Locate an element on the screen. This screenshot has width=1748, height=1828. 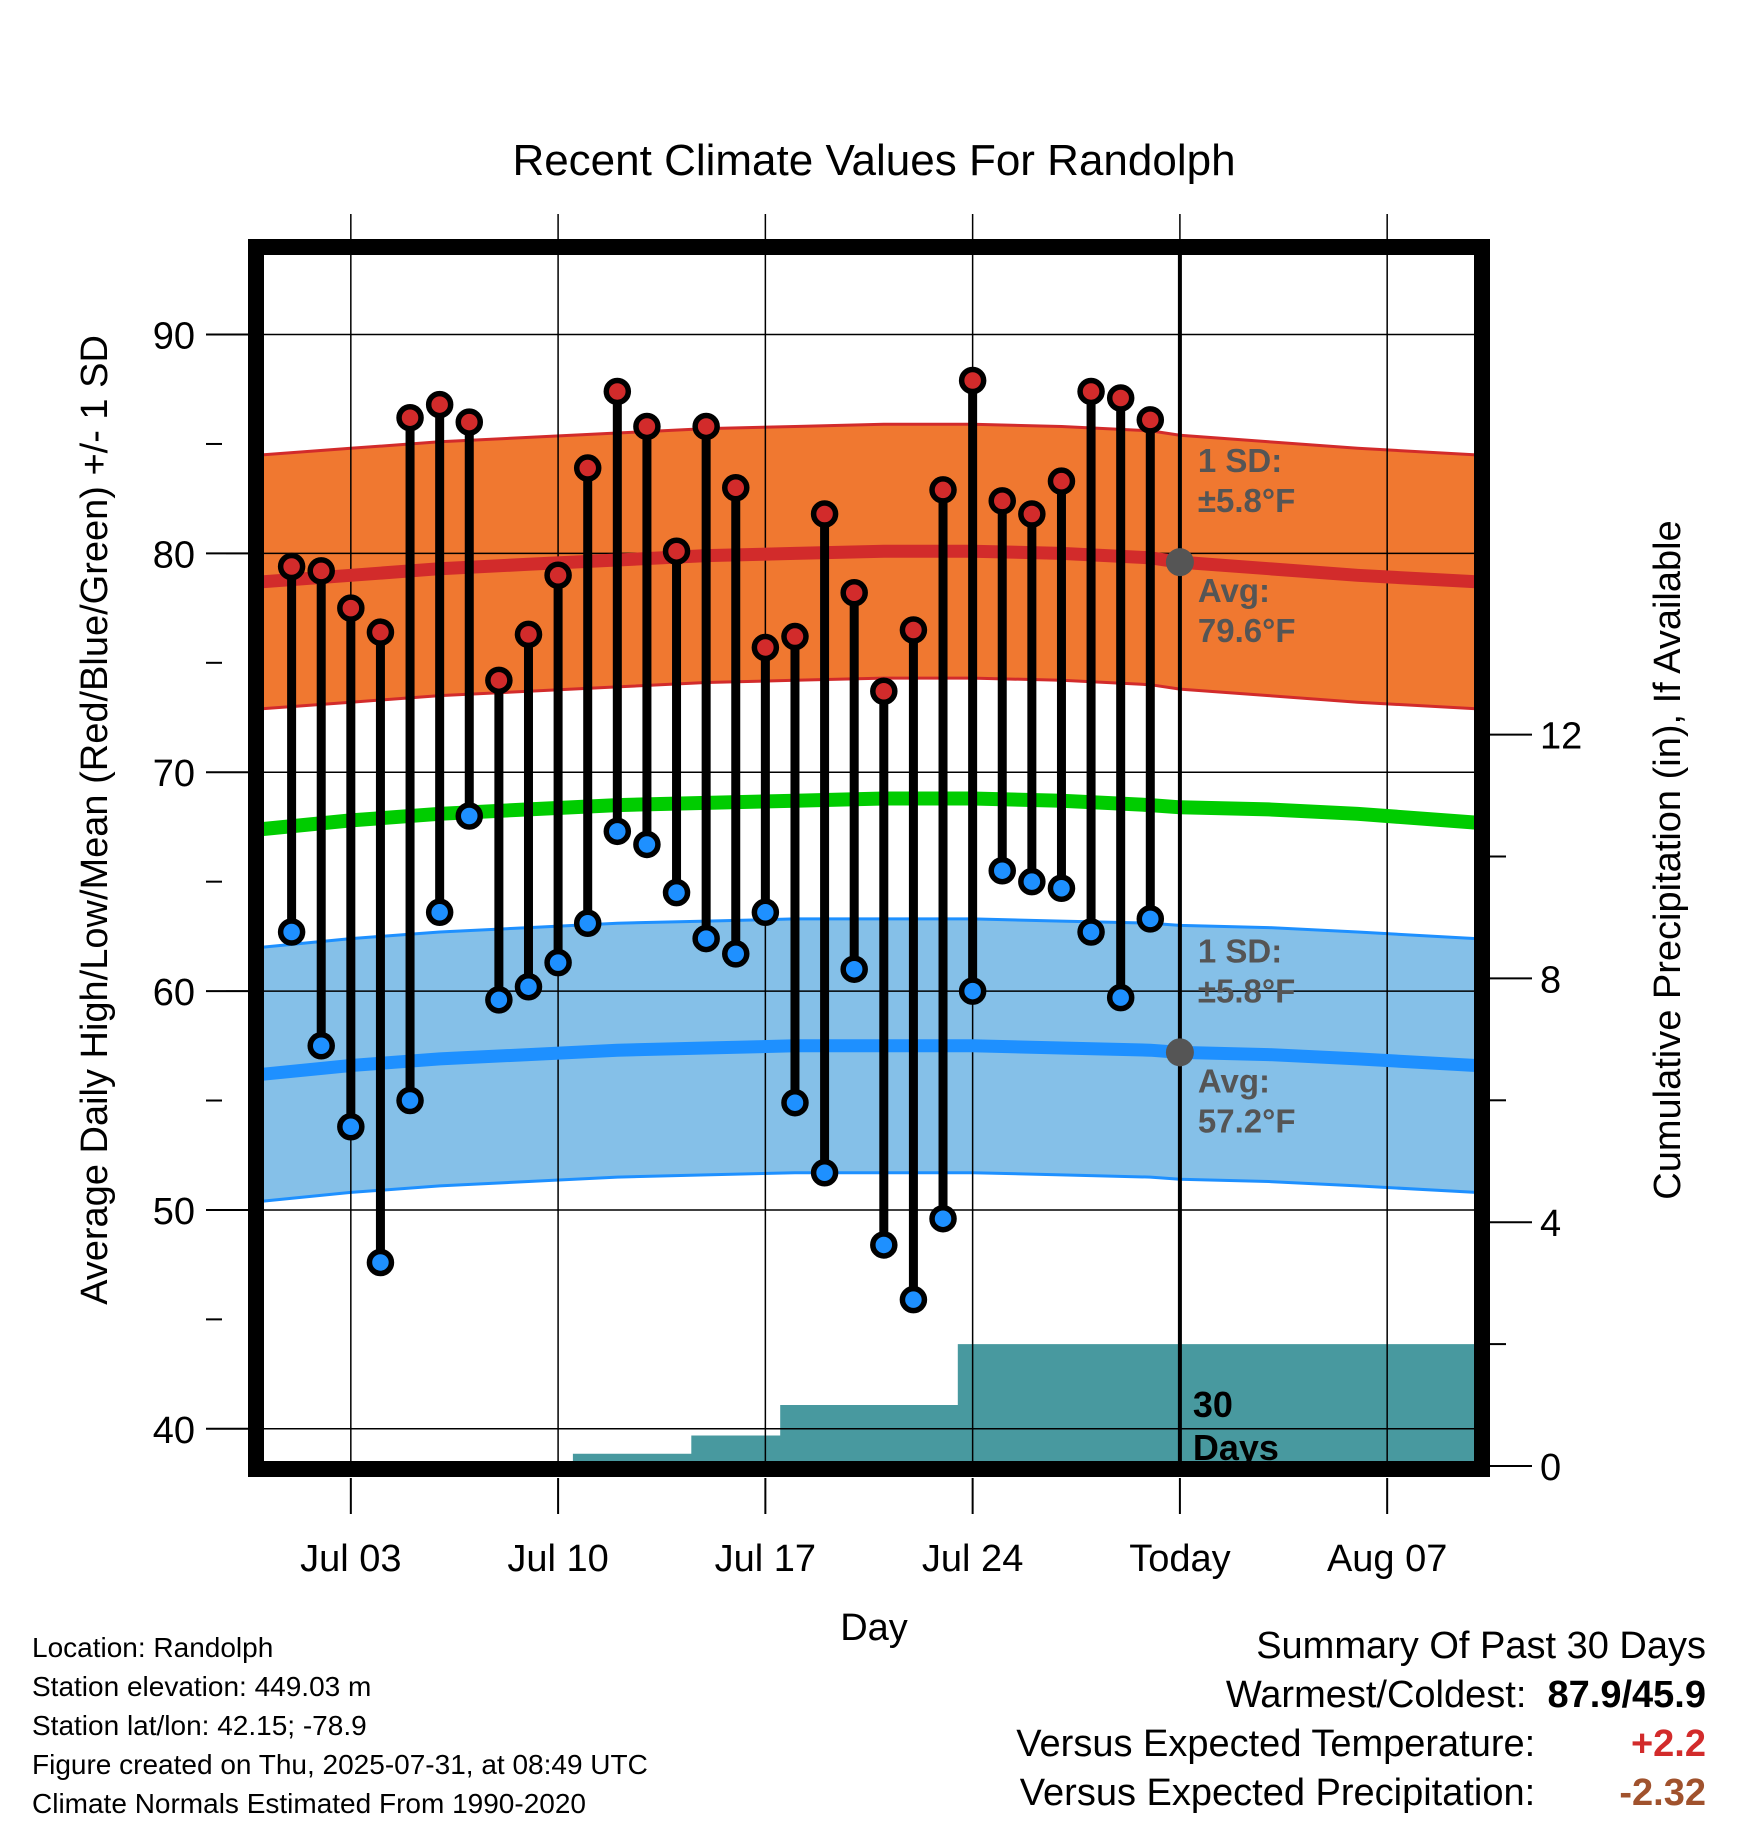
x-tick-label: Aug 07 is located at coordinates (1387, 1559).